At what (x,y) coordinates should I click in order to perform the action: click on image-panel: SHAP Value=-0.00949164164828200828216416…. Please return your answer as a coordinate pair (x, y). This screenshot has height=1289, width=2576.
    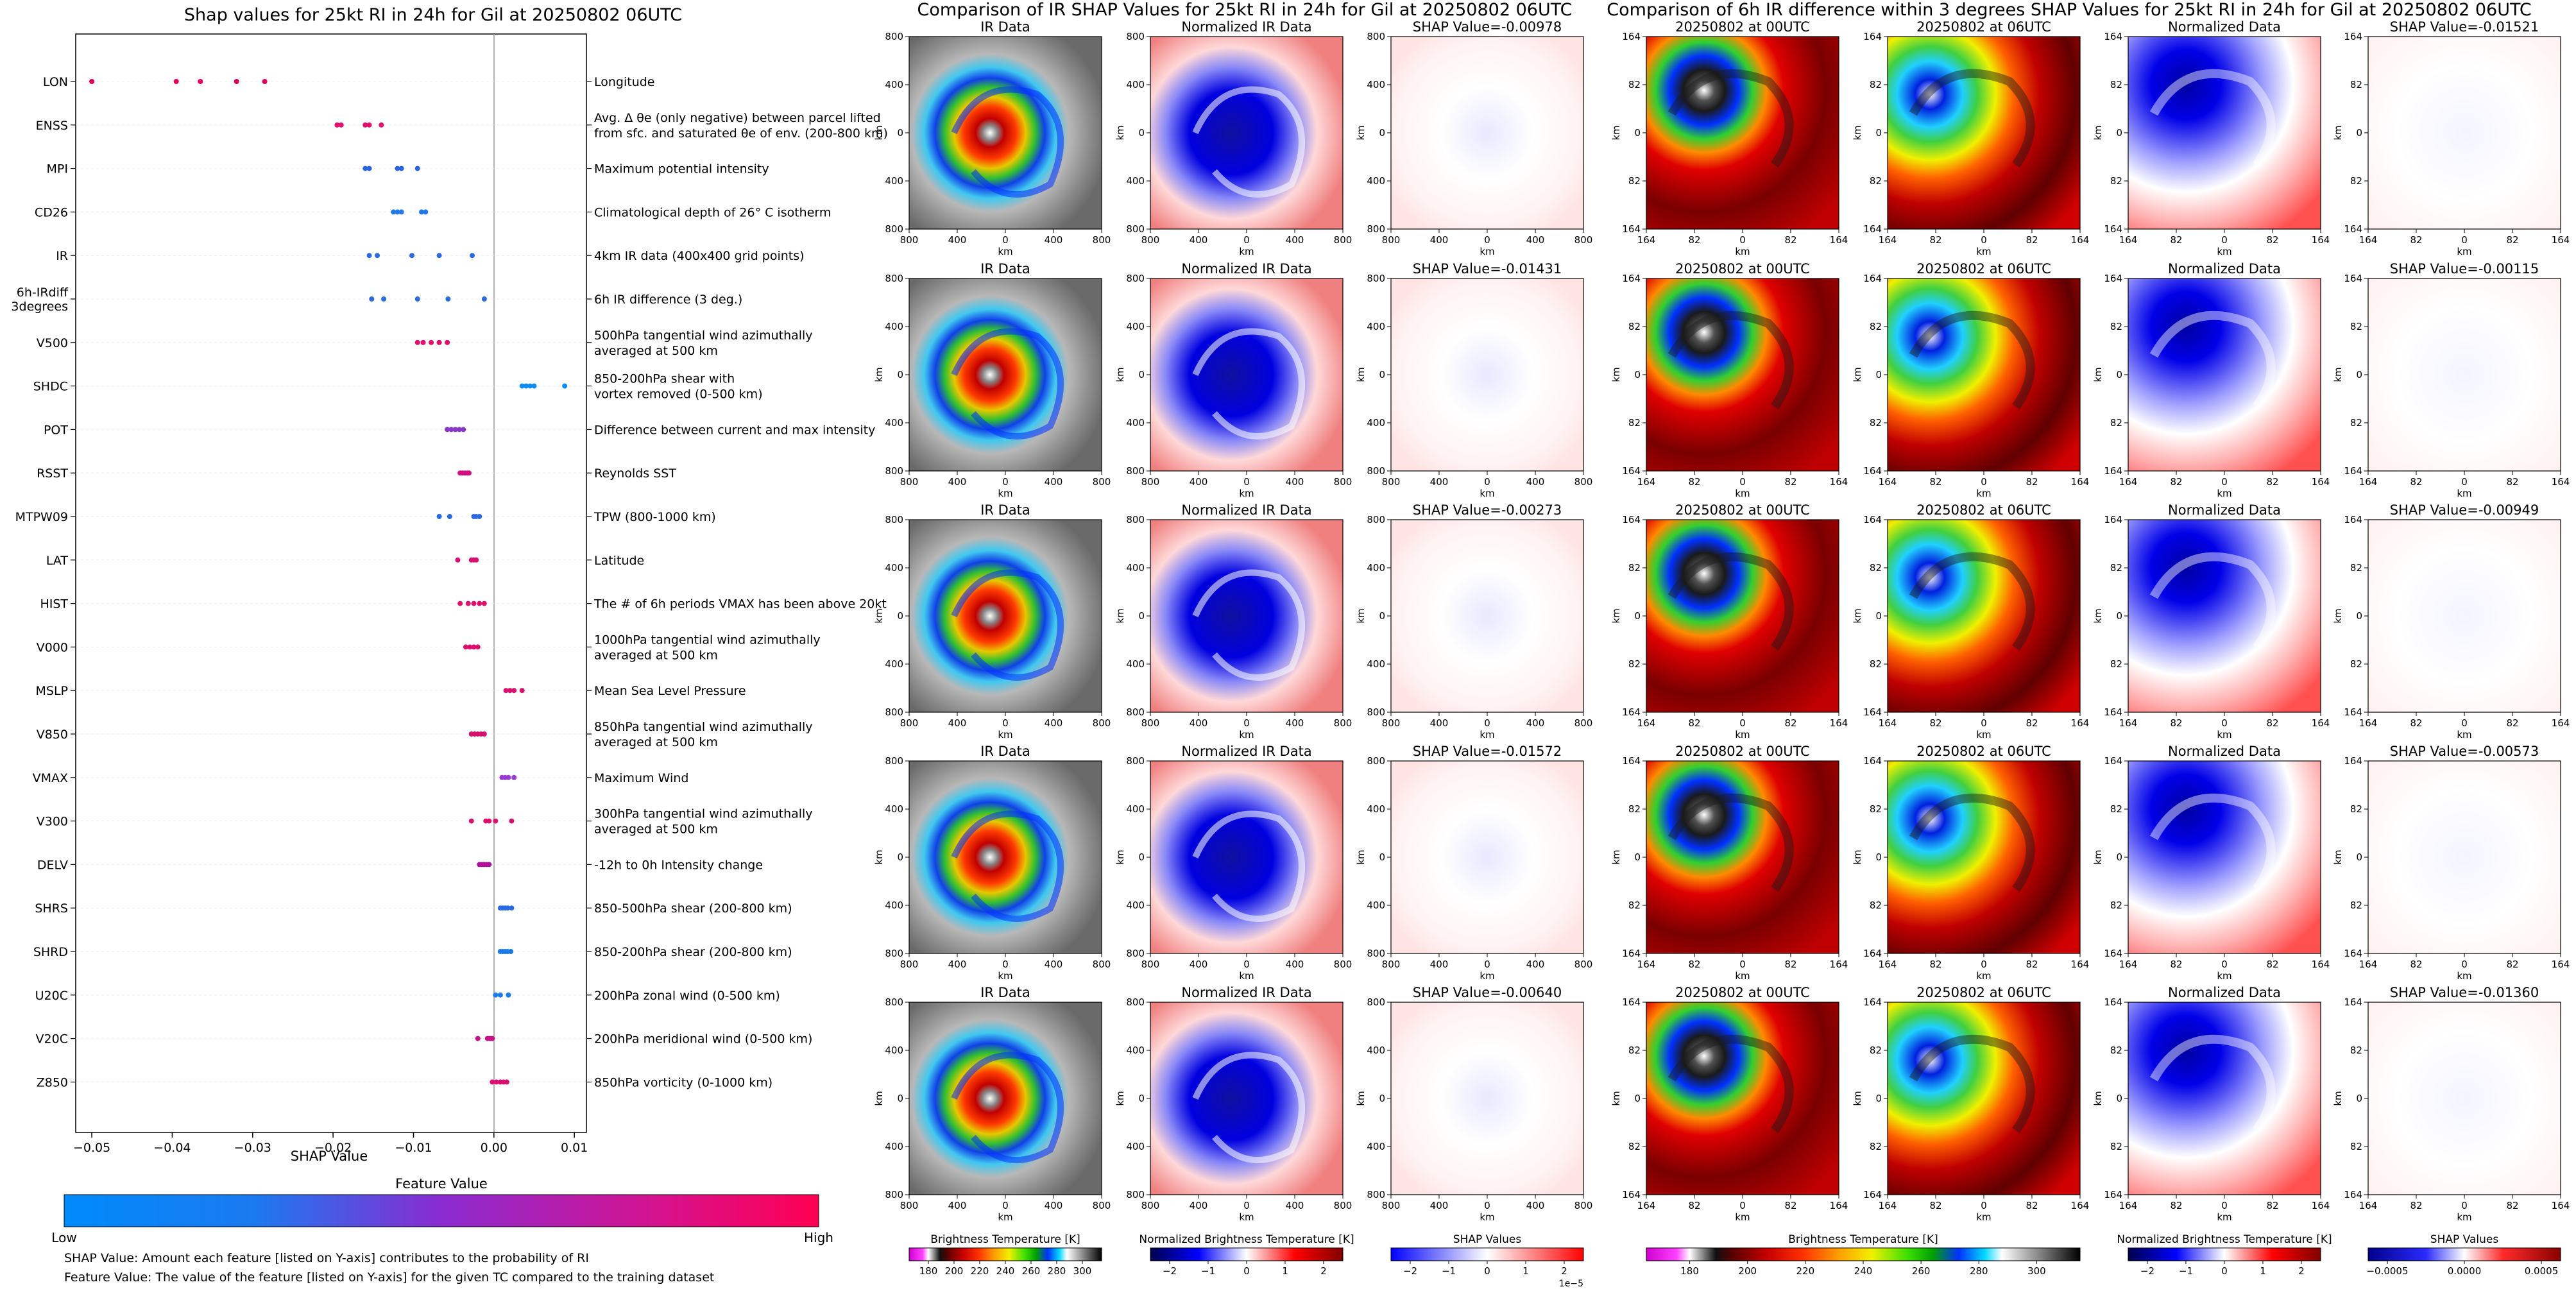
    Looking at the image, I should click on (2451, 621).